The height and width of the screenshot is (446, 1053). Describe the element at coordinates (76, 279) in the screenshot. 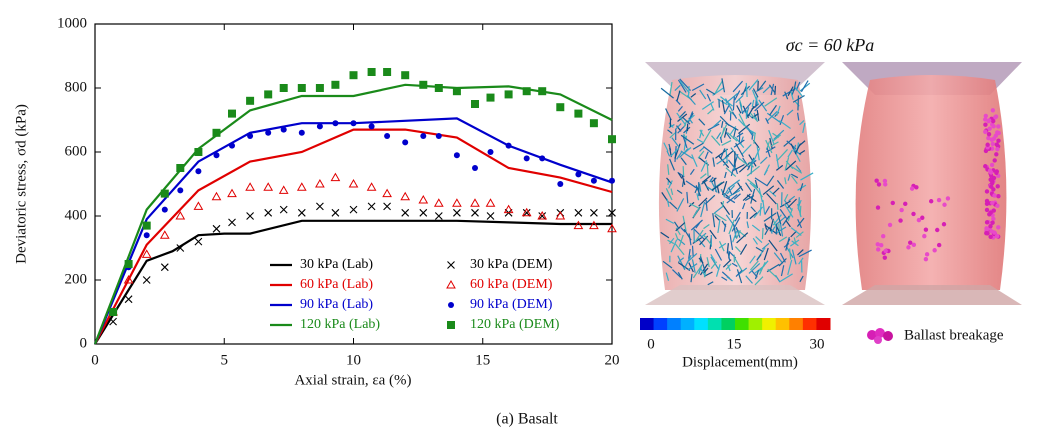

I see `y-tick-label: 200` at that location.